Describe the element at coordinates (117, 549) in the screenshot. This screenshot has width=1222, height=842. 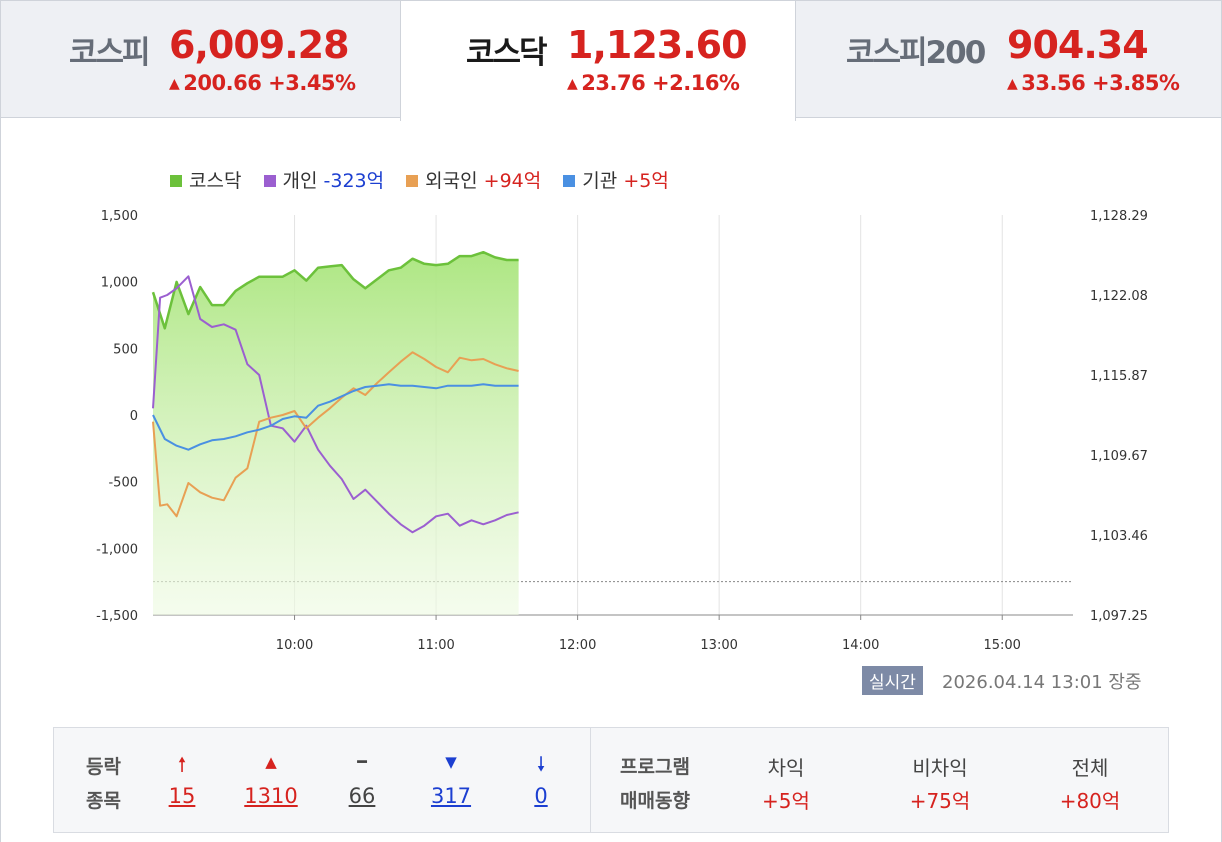
I see `y-left-tick-label: -1,000` at that location.